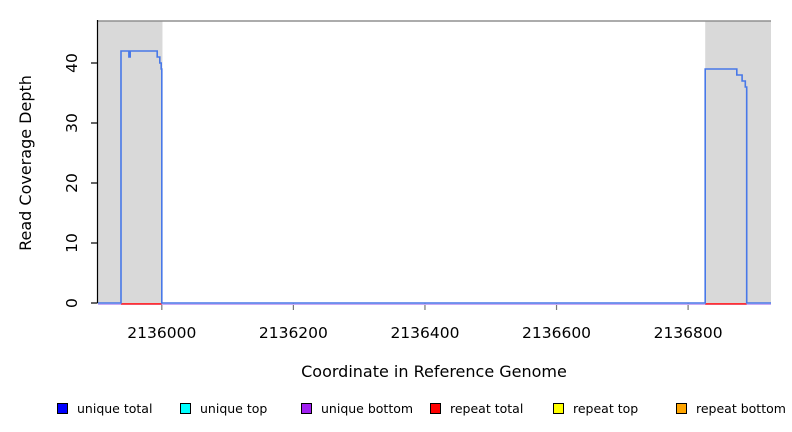  I want to click on x-tick-label: 2136600, so click(556, 333).